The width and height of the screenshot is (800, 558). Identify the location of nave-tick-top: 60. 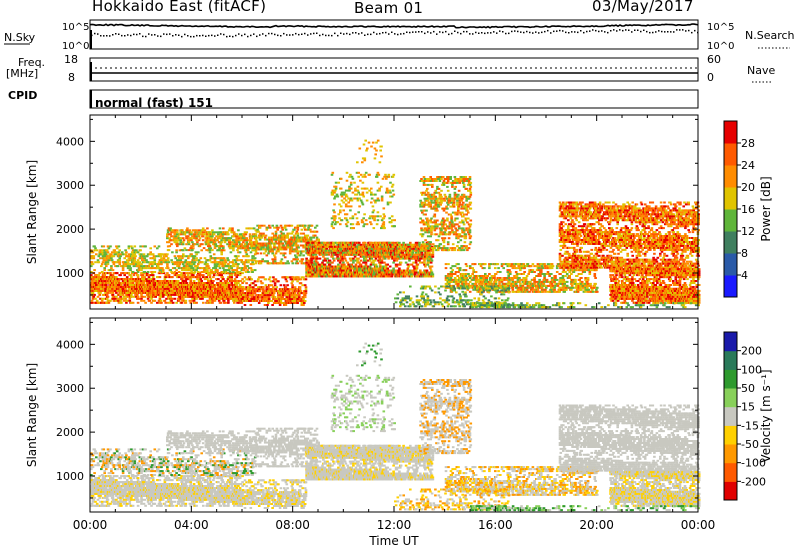
(714, 59).